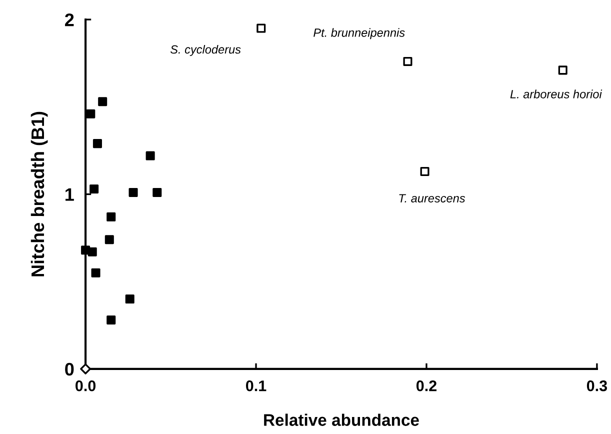 The height and width of the screenshot is (434, 611). I want to click on x-tick-label: 0.0, so click(86, 386).